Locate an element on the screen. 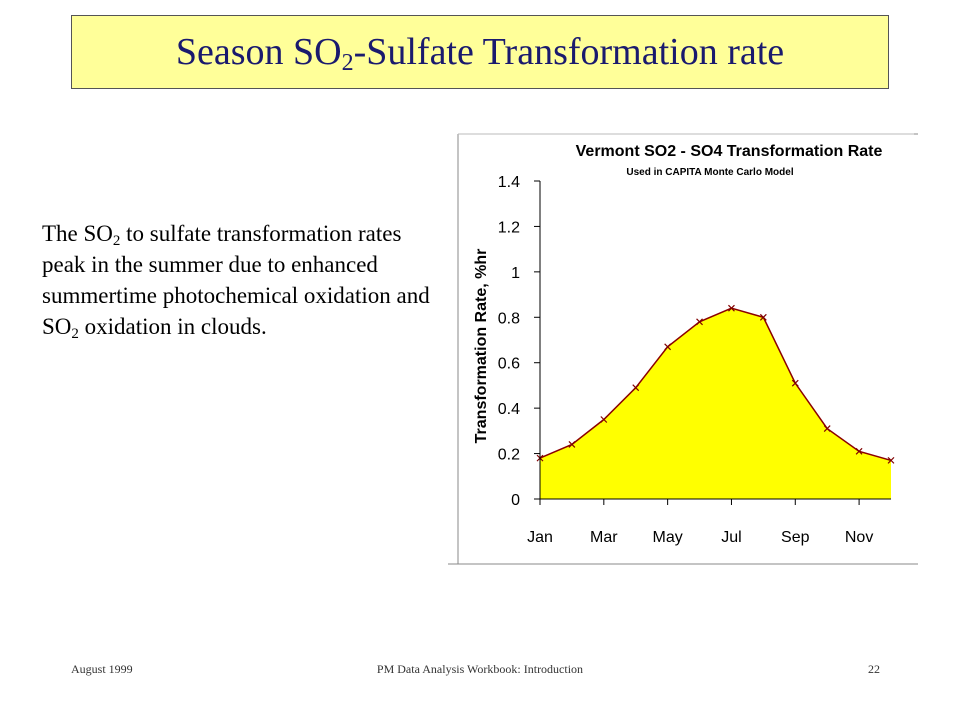  x-tick-label-sep: Sep is located at coordinates (795, 537).